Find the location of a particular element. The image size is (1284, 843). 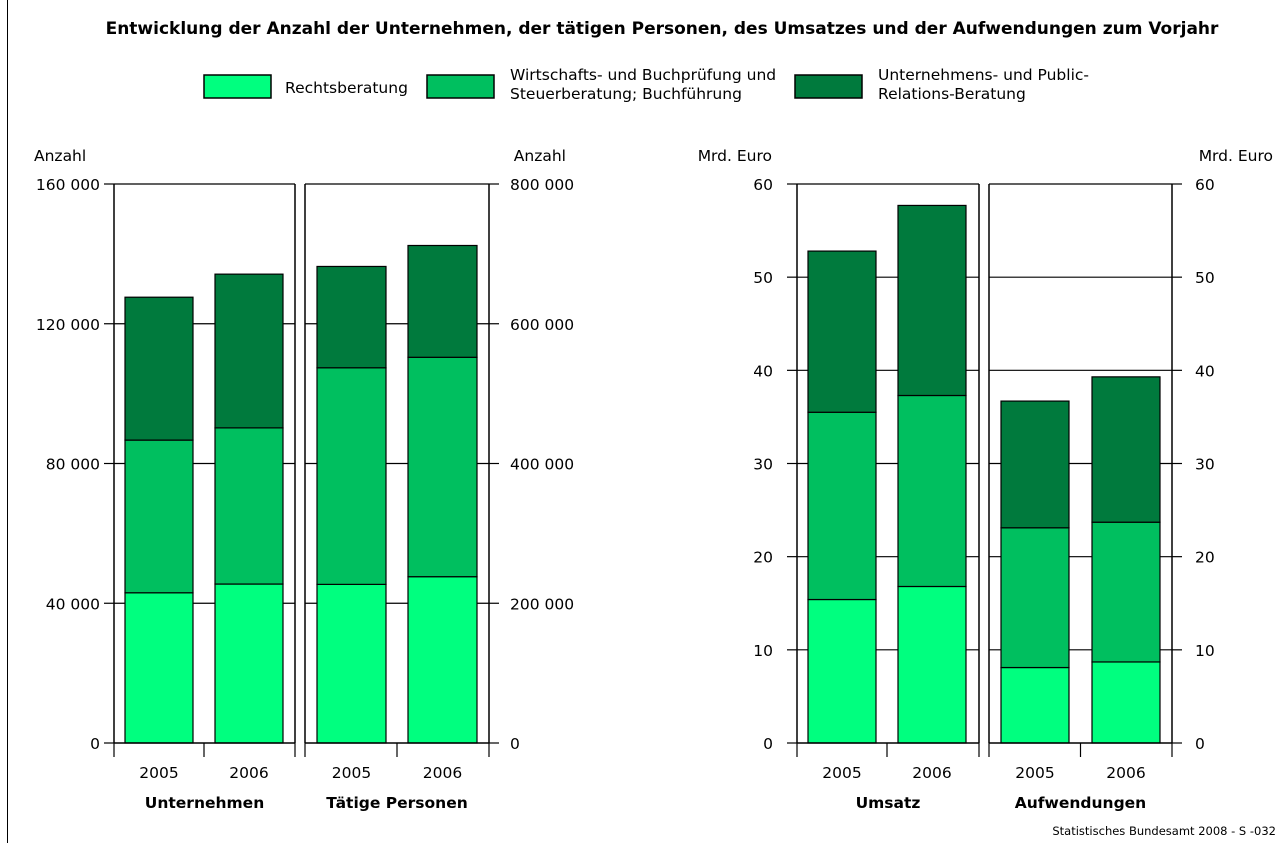

legend-swatch-rechtsberatung is located at coordinates (237, 86).